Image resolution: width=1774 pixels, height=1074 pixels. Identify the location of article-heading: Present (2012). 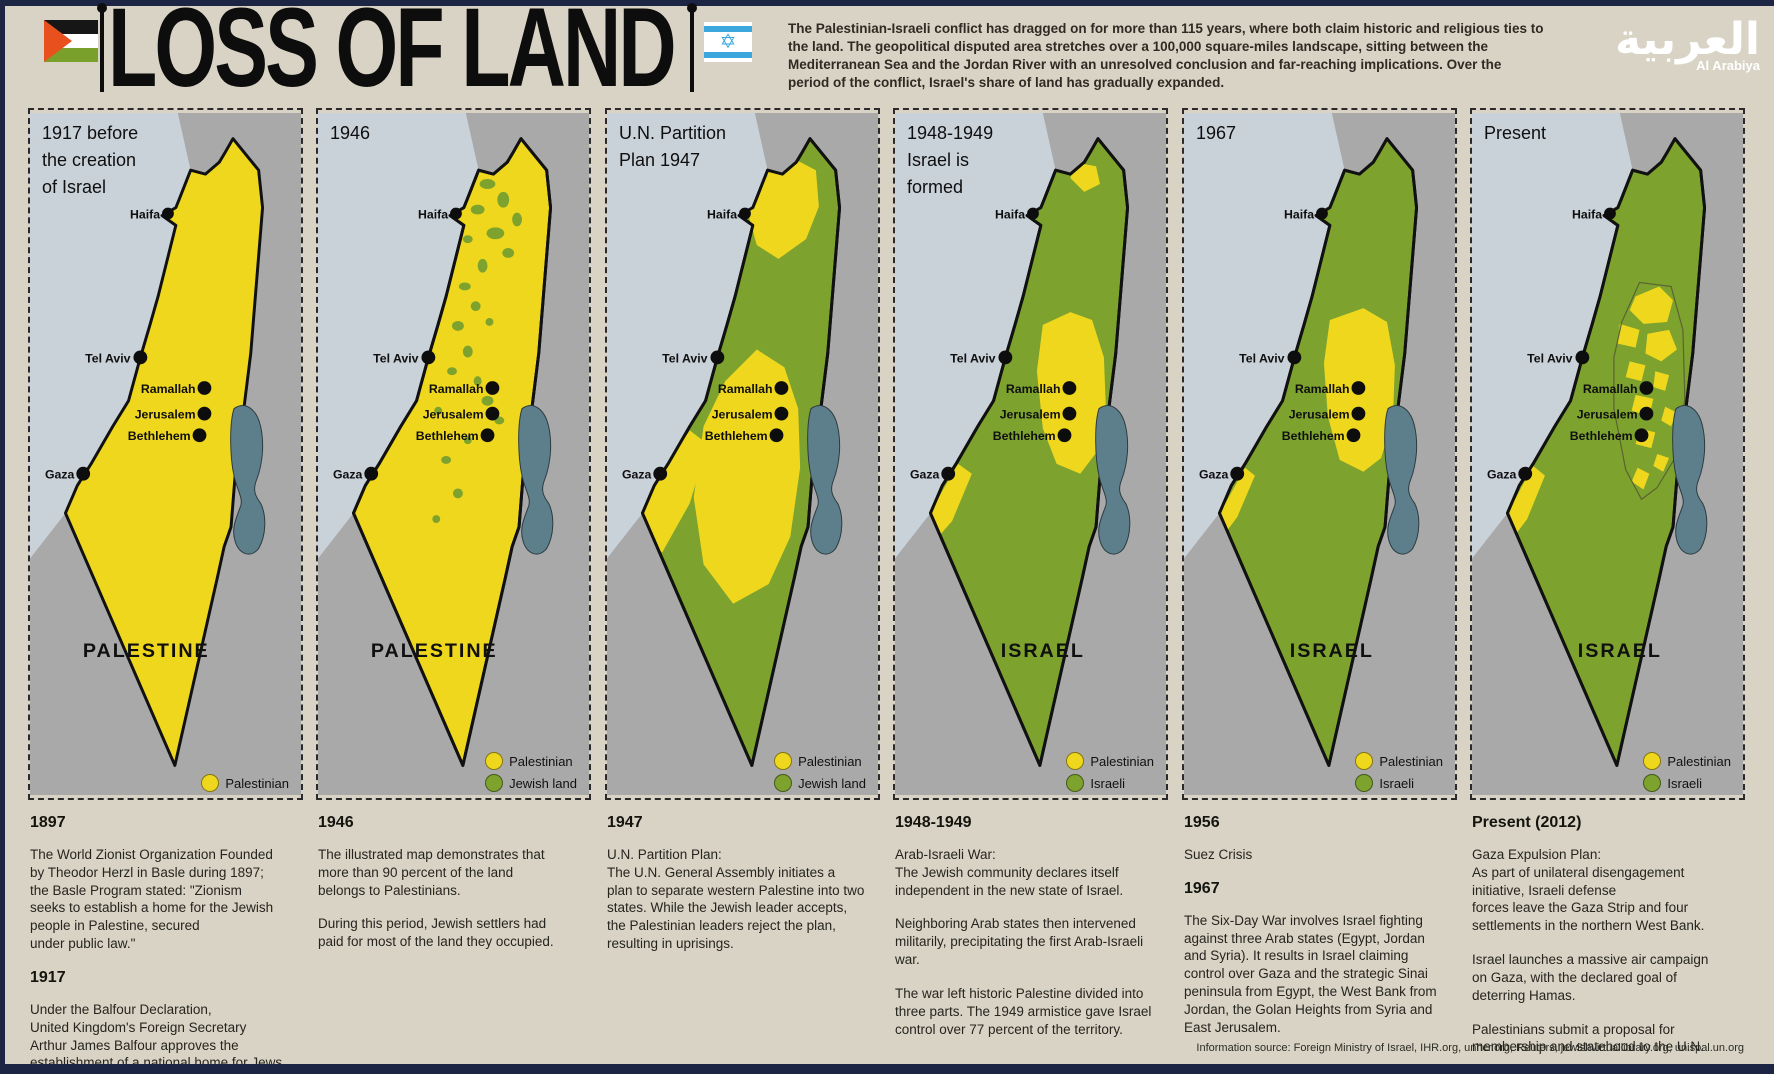
(1527, 822).